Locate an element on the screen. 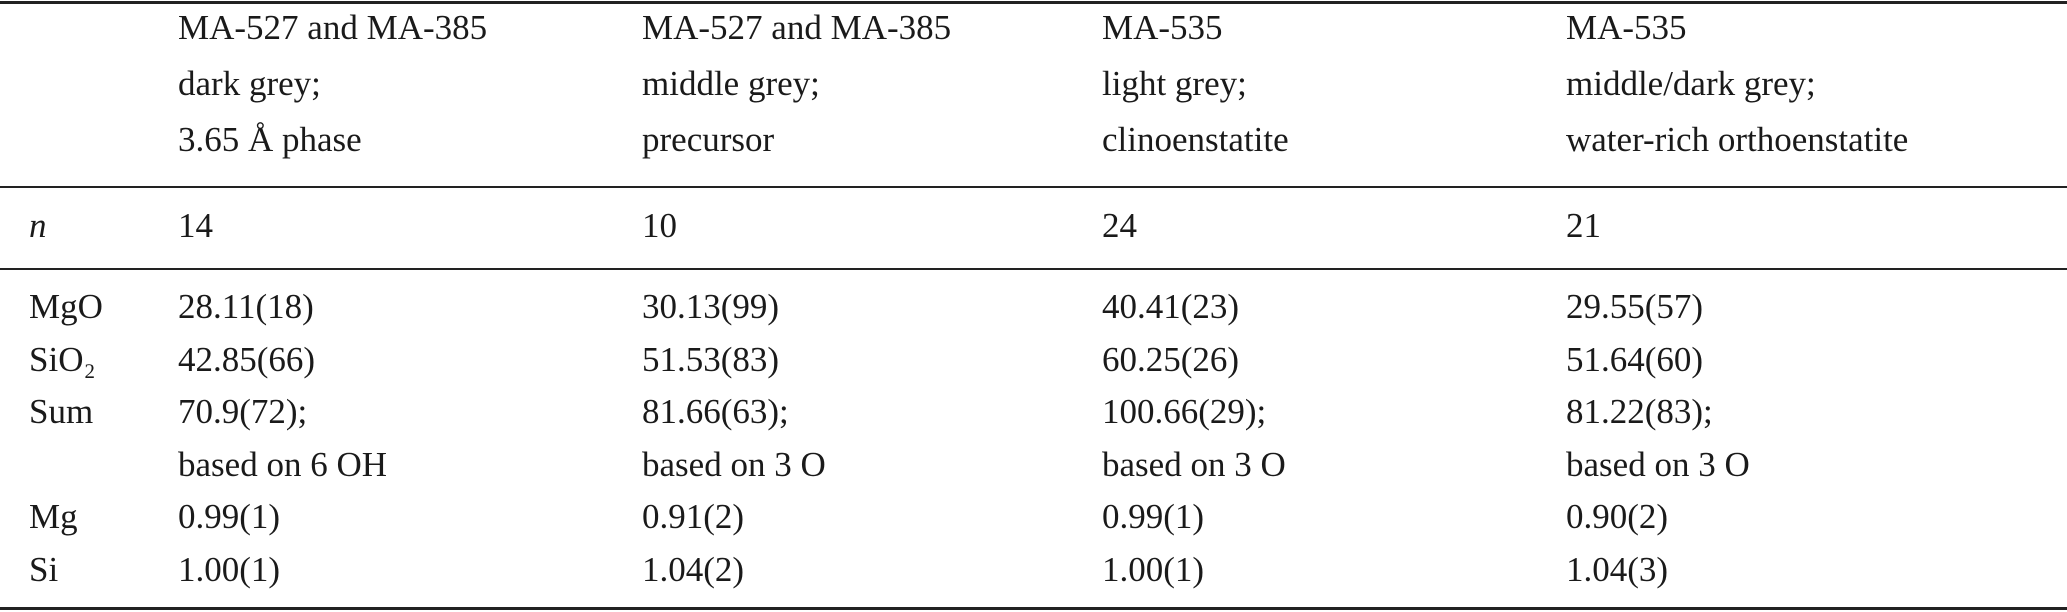  top-rule is located at coordinates (1033, 2).